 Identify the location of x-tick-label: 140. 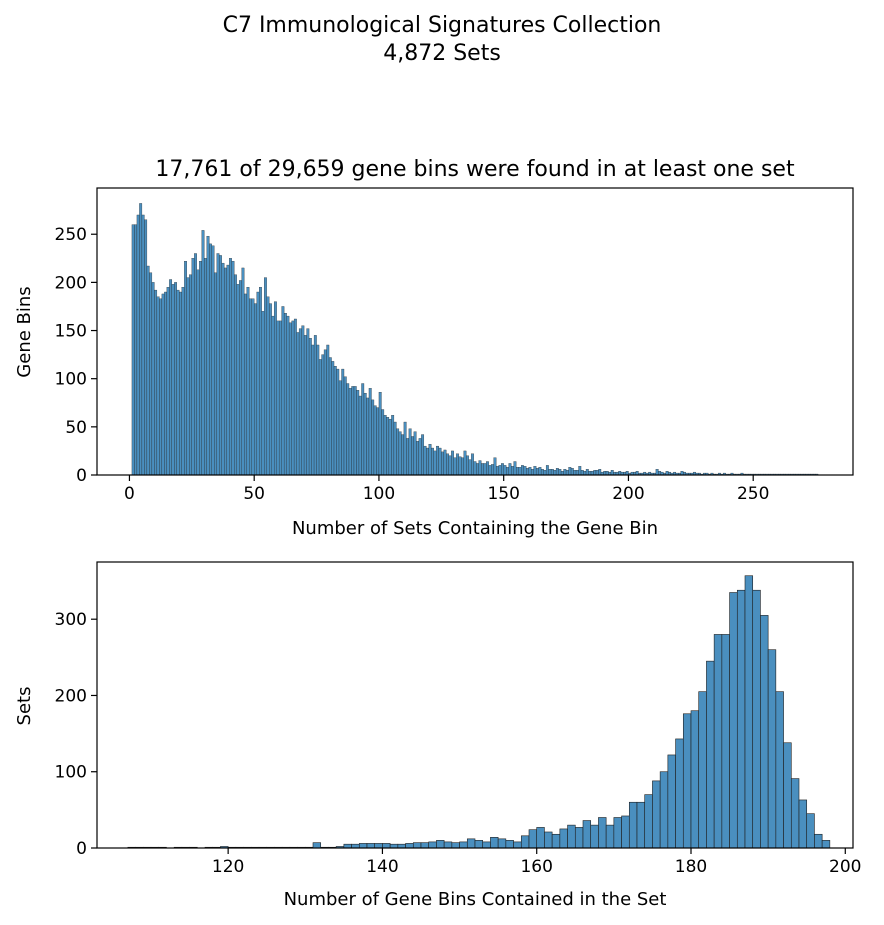
(382, 867).